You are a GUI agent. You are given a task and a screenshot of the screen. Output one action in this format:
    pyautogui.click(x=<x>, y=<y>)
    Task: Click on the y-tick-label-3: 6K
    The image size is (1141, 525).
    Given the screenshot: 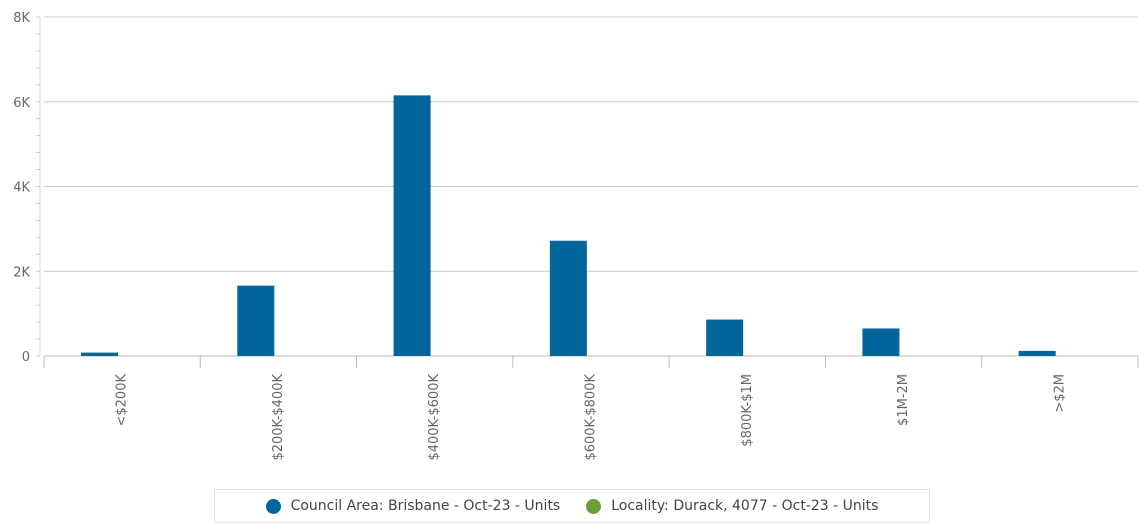 What is the action you would take?
    pyautogui.click(x=21, y=103)
    